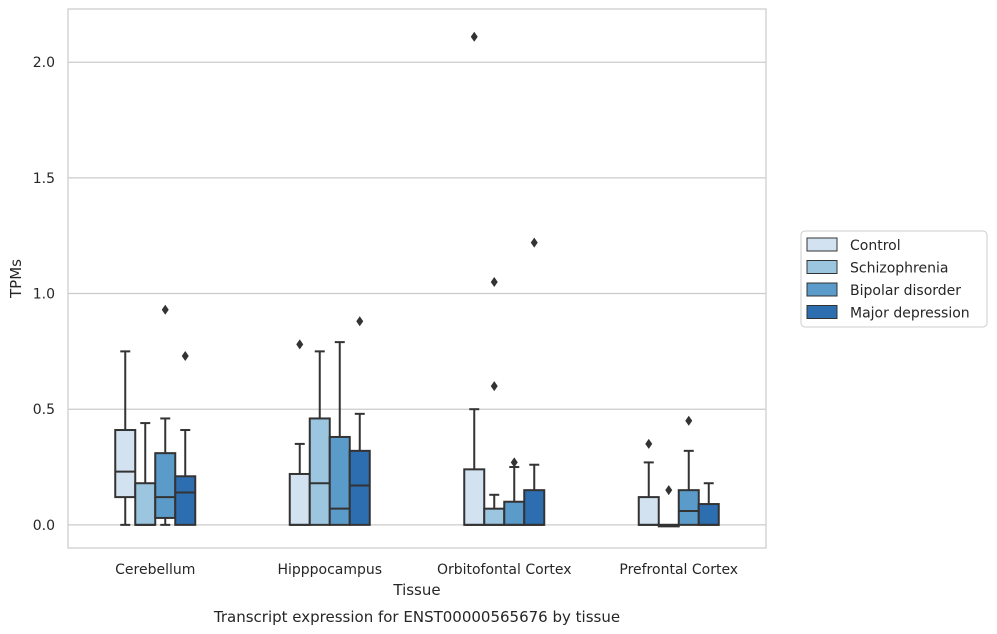 This screenshot has width=997, height=634. What do you see at coordinates (44, 526) in the screenshot?
I see `y-tick-label: 0.0` at bounding box center [44, 526].